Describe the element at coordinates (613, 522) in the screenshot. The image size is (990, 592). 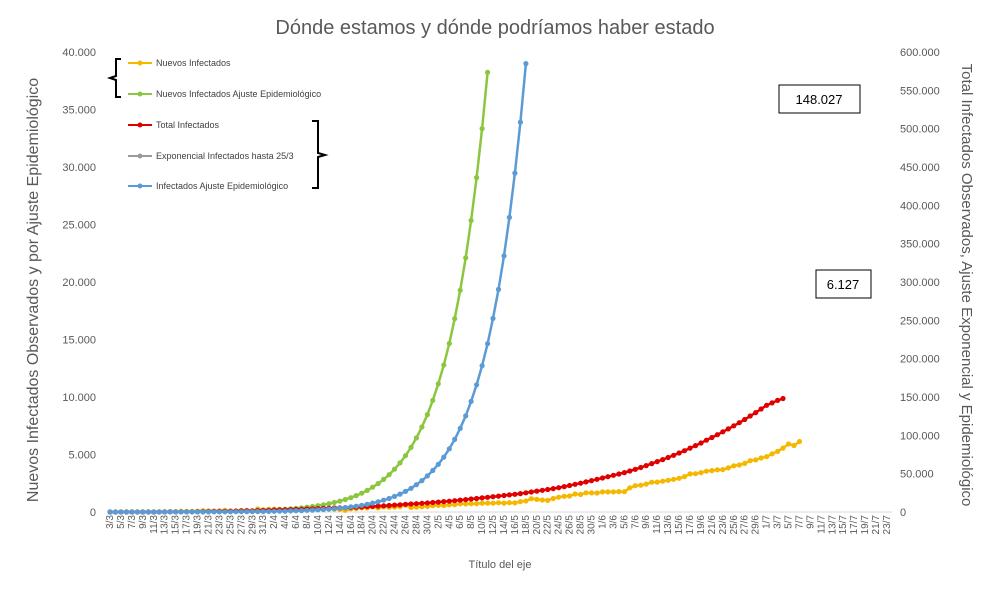
I see `x-tick-label: 3/6` at that location.